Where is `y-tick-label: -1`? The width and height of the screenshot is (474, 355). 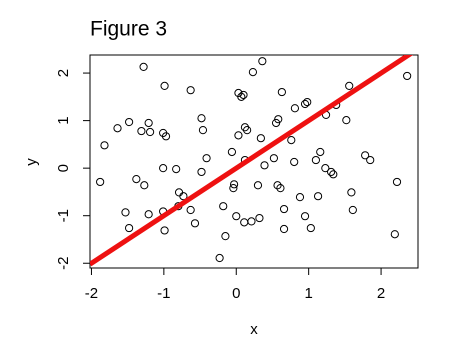
y-tick-label: -1 is located at coordinates (63, 215).